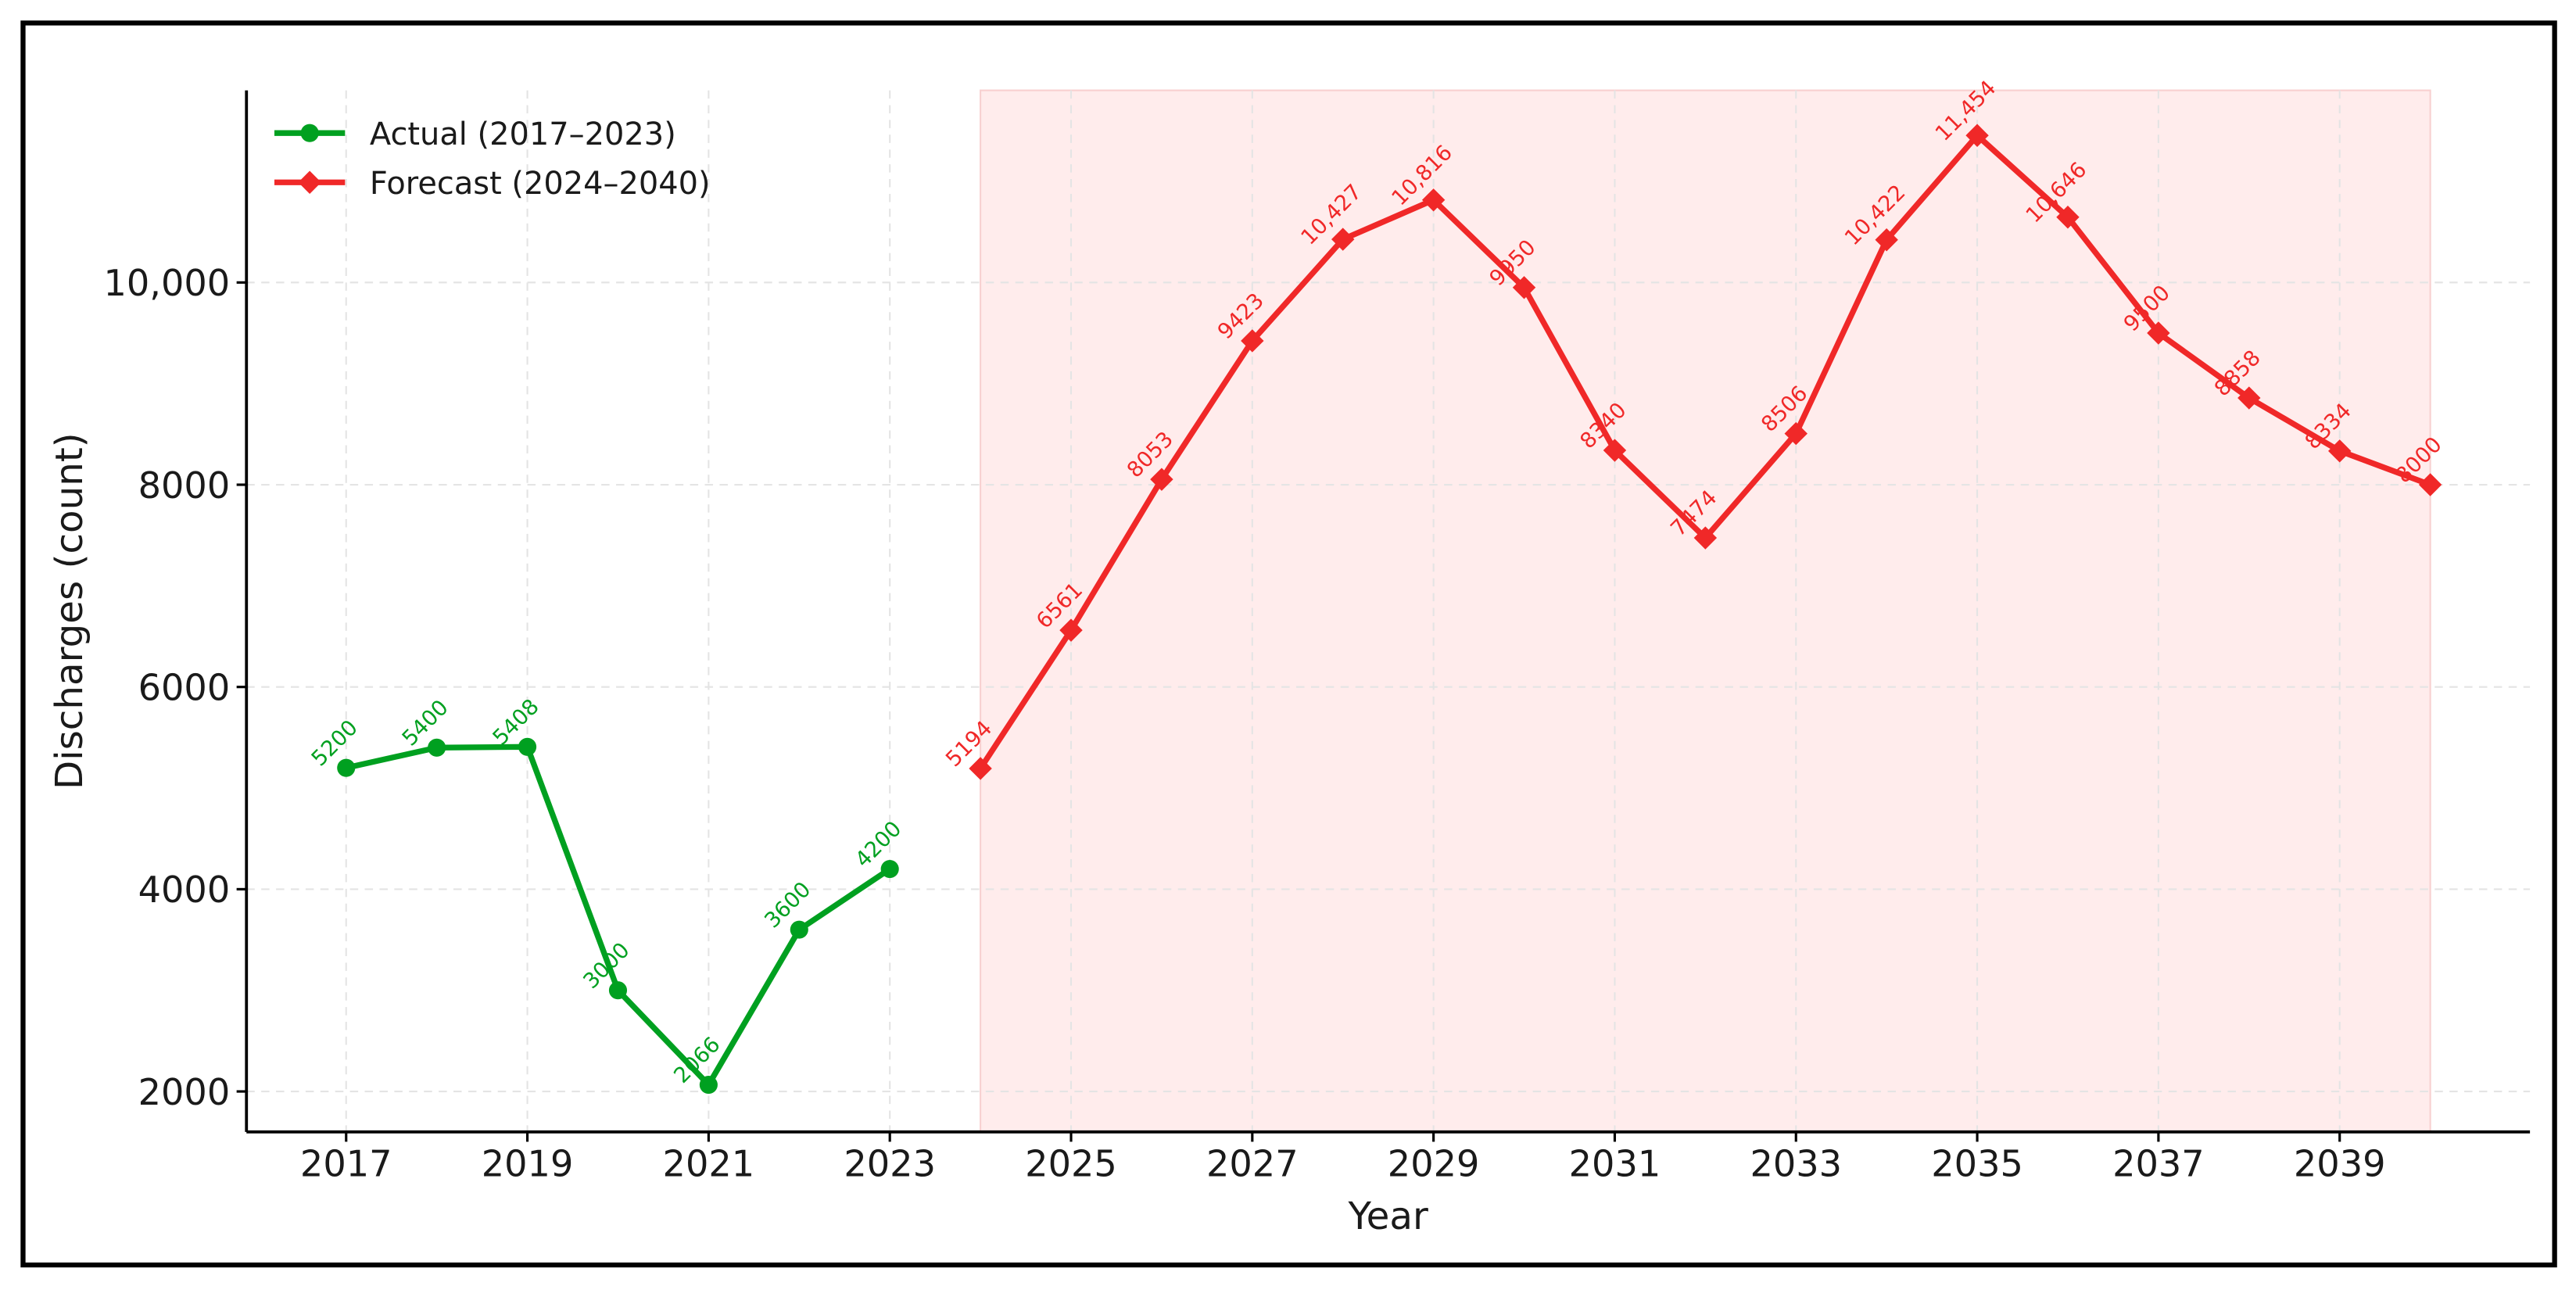 The width and height of the screenshot is (2576, 1297). What do you see at coordinates (1615, 1164) in the screenshot?
I see `x-tick-label: 2031` at bounding box center [1615, 1164].